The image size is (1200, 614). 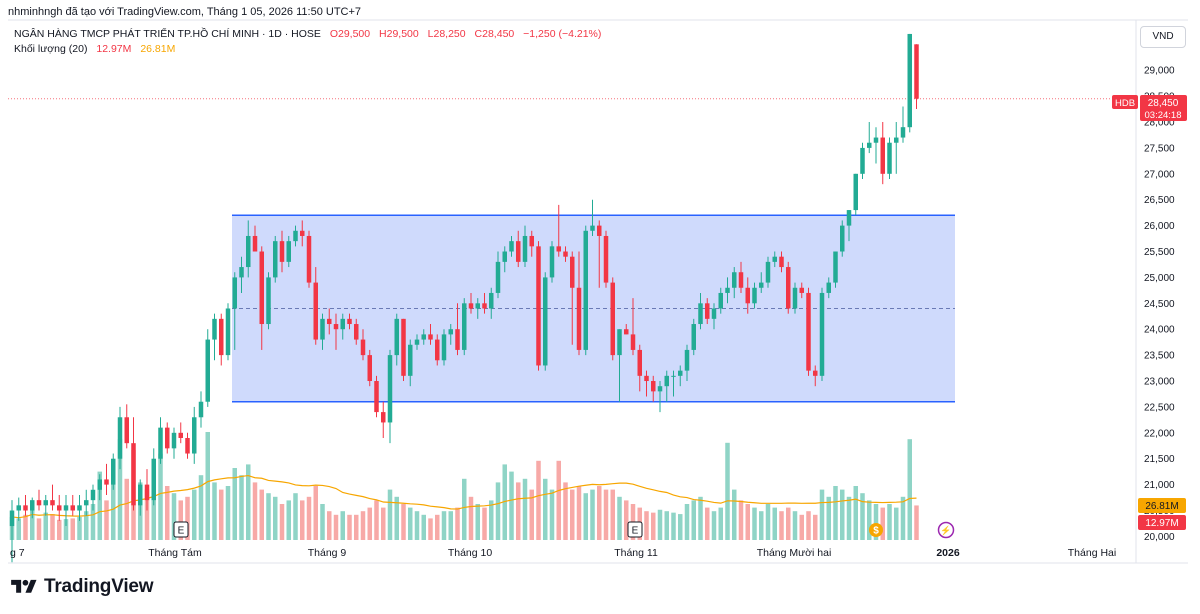 I want to click on y-tick-label: 20,000, so click(x=1159, y=537).